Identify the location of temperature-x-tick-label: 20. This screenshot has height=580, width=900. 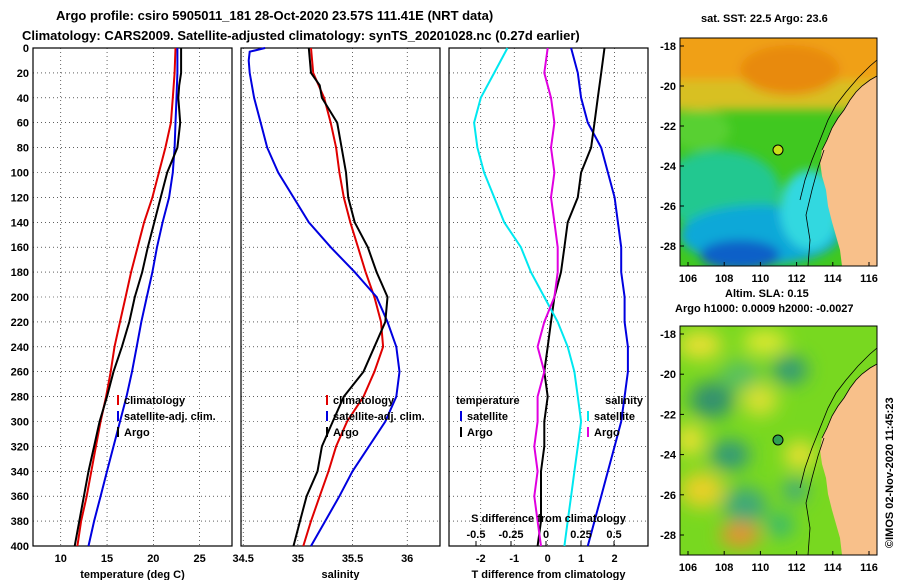
(153, 559).